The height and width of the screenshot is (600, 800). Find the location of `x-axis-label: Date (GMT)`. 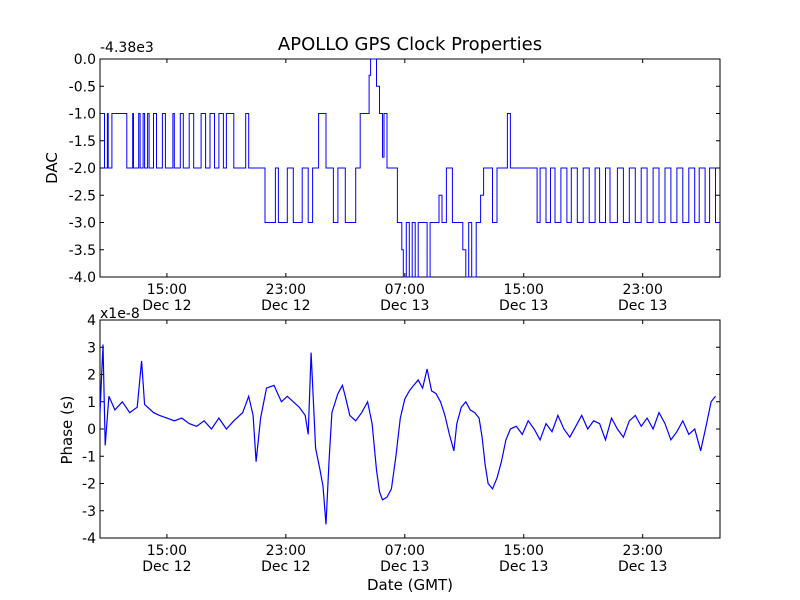

x-axis-label: Date (GMT) is located at coordinates (410, 585).